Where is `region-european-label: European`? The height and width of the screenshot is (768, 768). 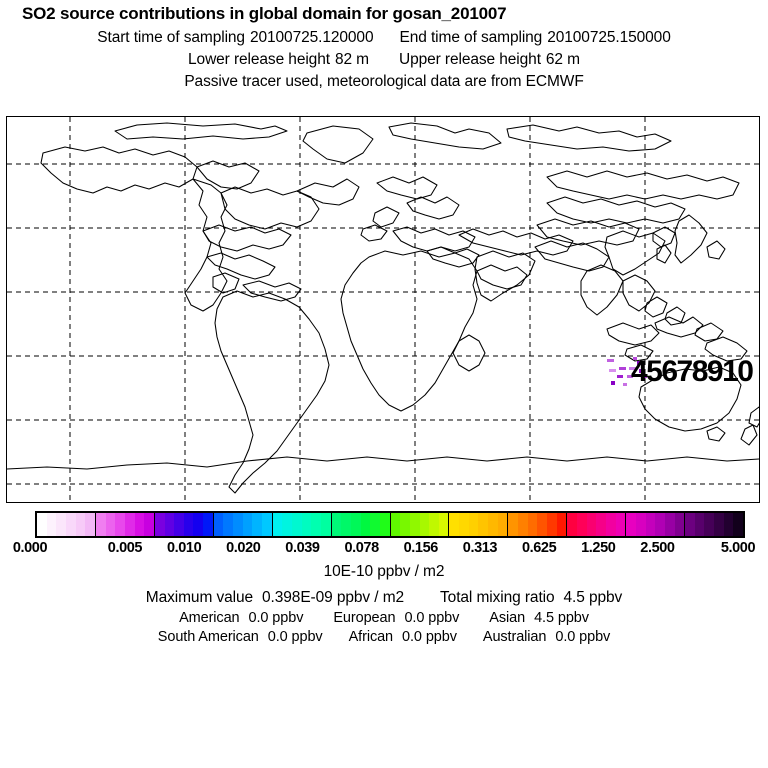
region-european-label: European is located at coordinates (364, 618).